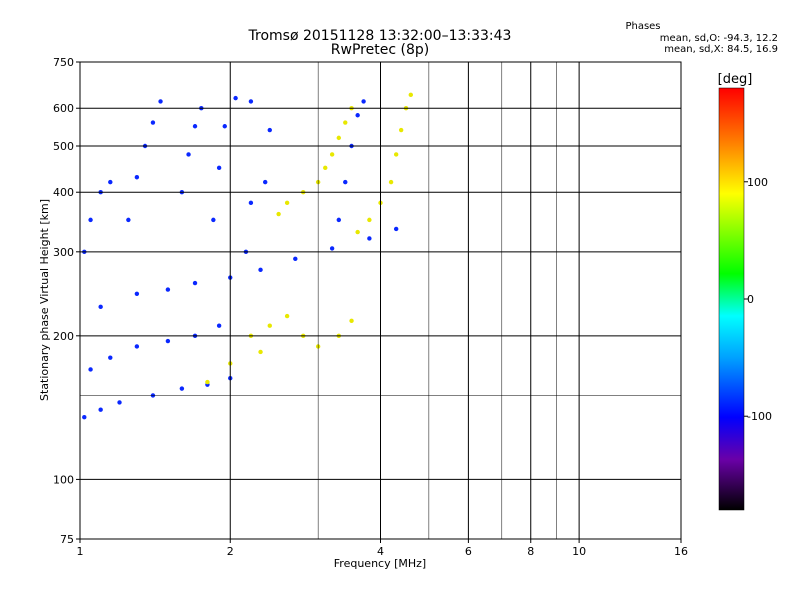  Describe the element at coordinates (380, 563) in the screenshot. I see `x-axis-label: Frequency [MHz]` at that location.